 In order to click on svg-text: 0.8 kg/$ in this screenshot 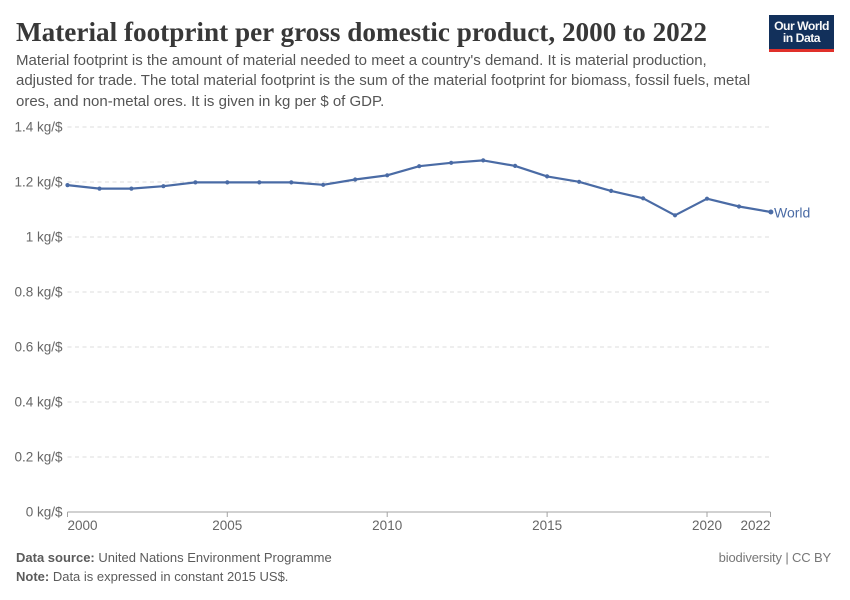, I will do `click(38, 292)`.